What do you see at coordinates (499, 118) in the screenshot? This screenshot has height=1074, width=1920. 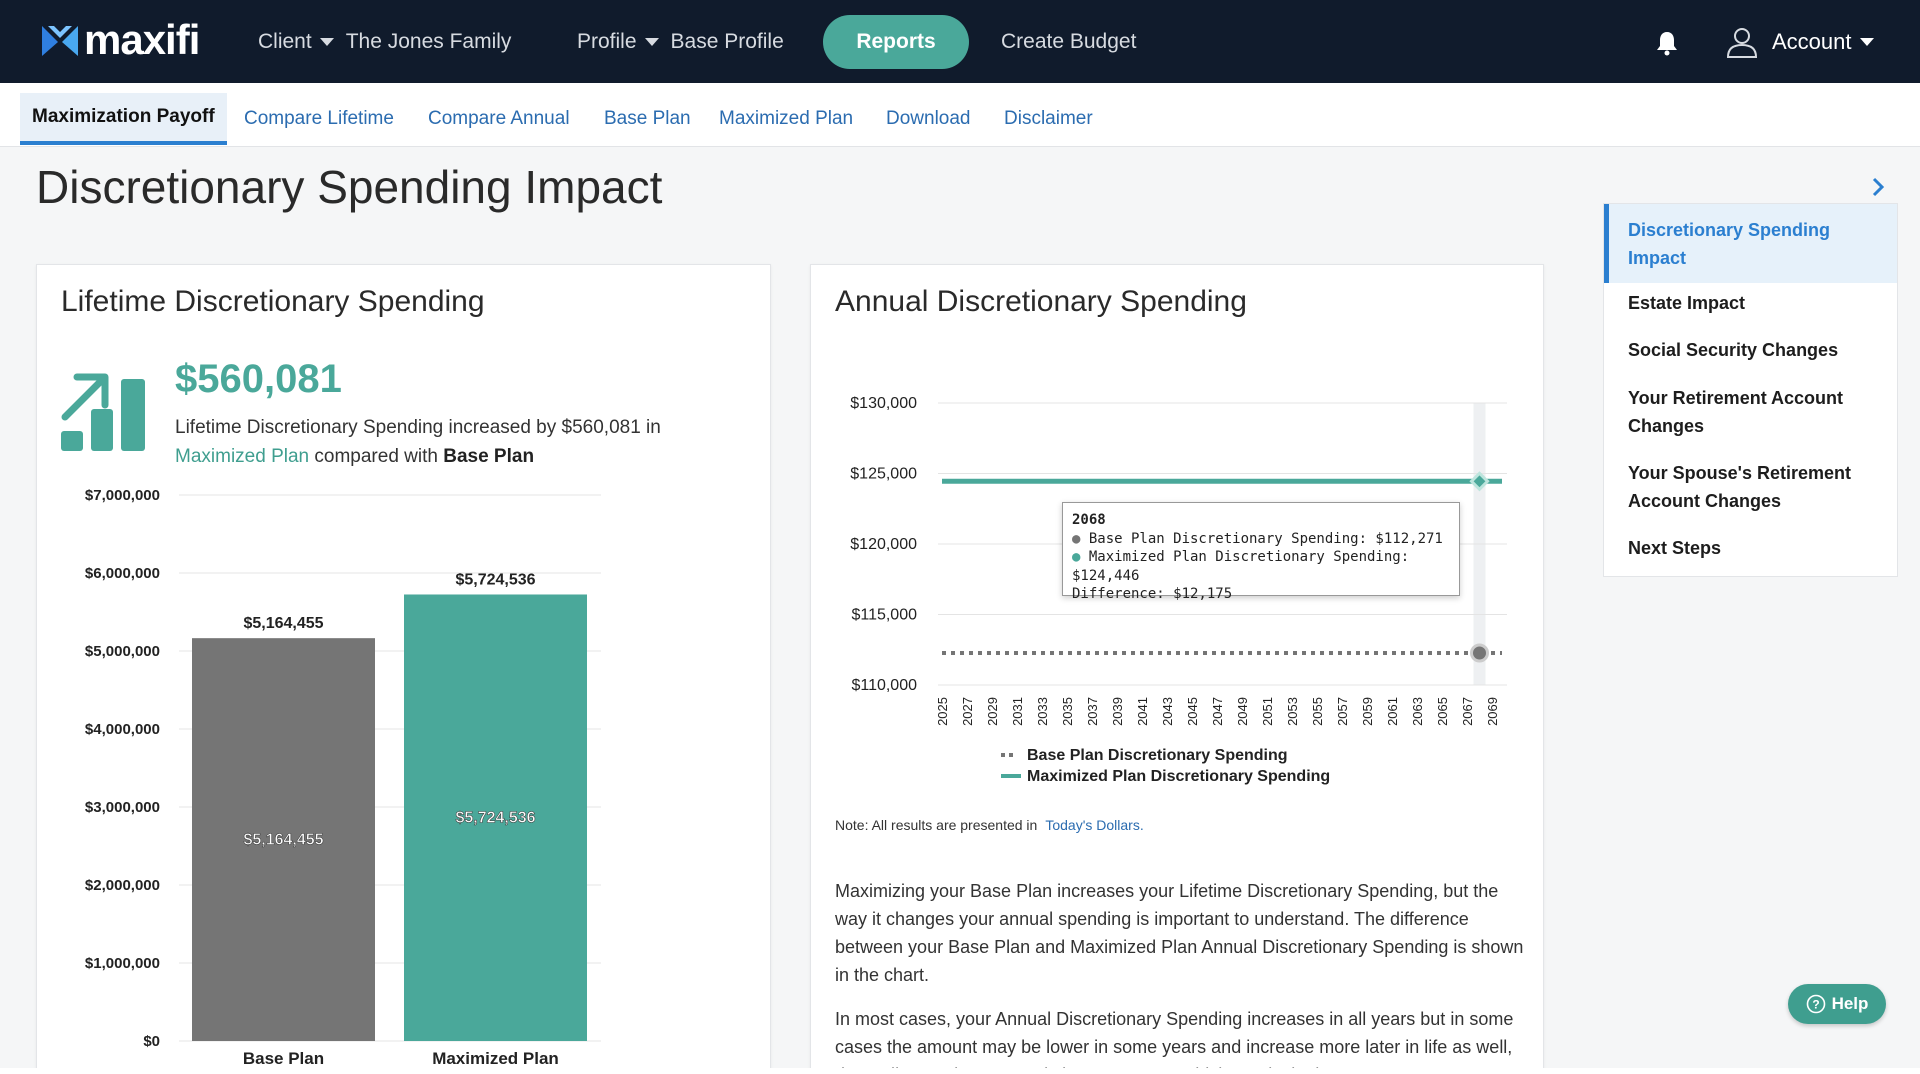 I see `tab-compare-annual: Compare Annual` at bounding box center [499, 118].